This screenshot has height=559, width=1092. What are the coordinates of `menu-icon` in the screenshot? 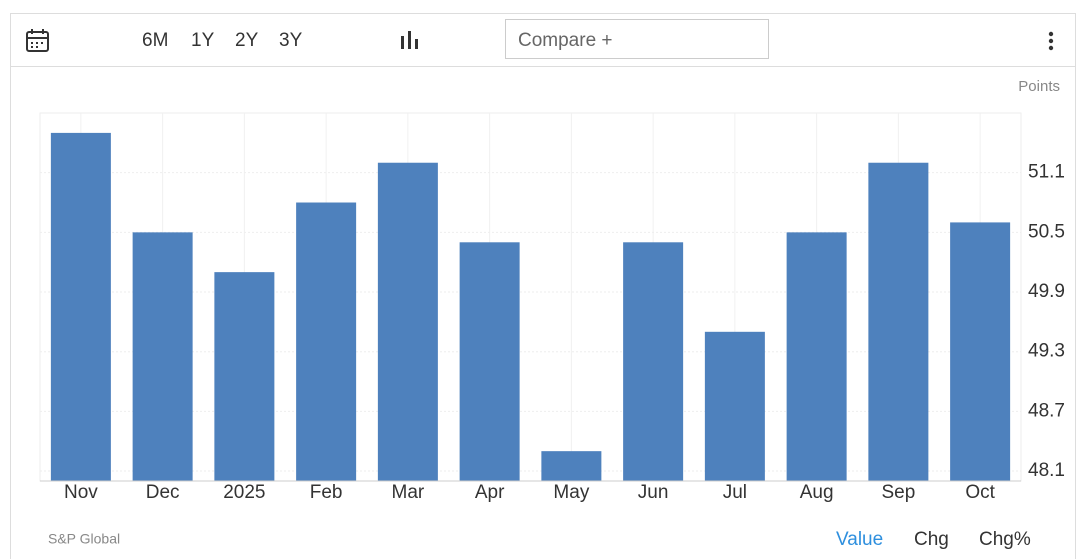 It's located at (1051, 41).